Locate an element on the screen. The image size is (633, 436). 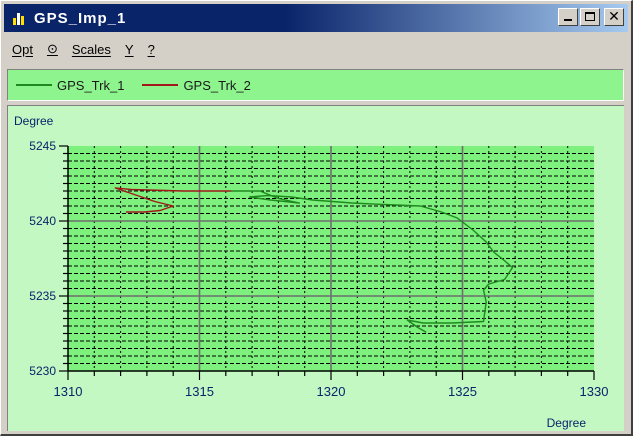
x-tick-label: 1315 is located at coordinates (199, 391).